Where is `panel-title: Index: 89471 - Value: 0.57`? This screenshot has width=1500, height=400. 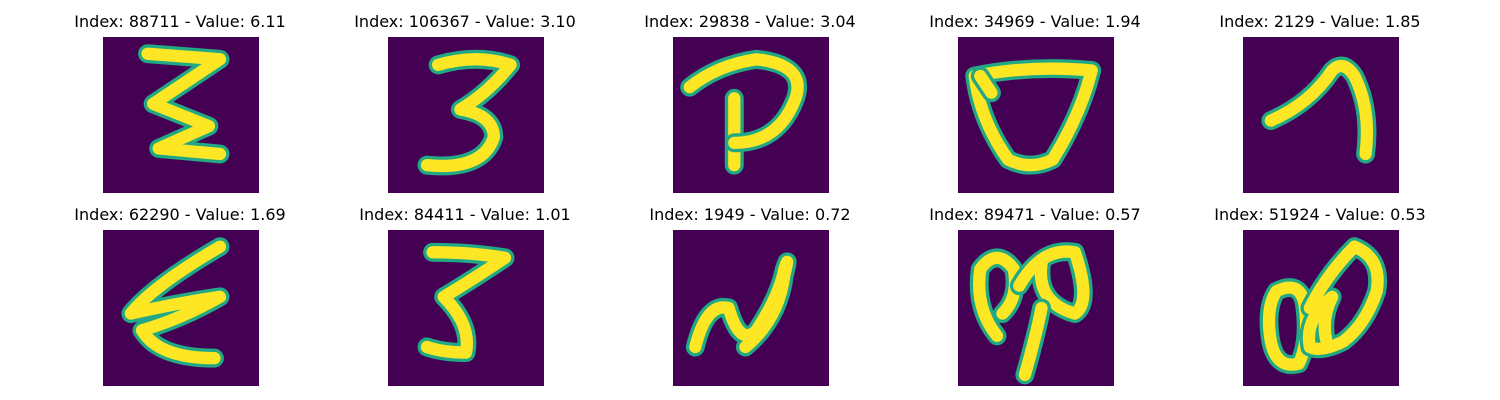
panel-title: Index: 89471 - Value: 0.57 is located at coordinates (1035, 214).